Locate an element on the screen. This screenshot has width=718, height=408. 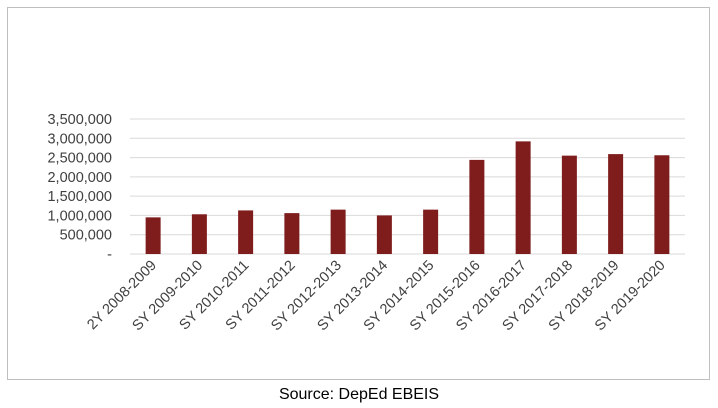
y-tick-label: 3,000,000 is located at coordinates (79, 139).